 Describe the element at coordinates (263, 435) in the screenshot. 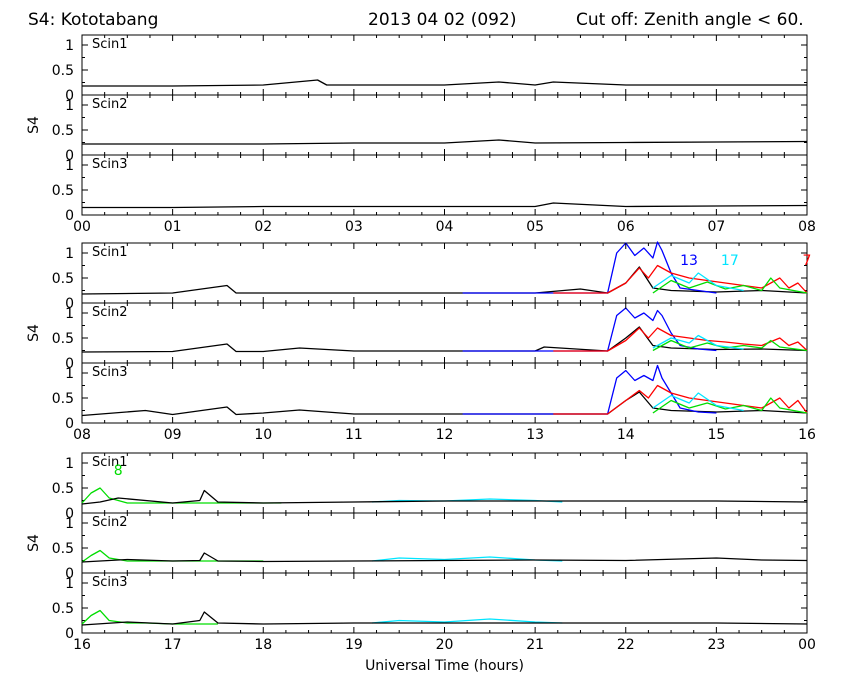

I see `x-tick-label: 10` at that location.